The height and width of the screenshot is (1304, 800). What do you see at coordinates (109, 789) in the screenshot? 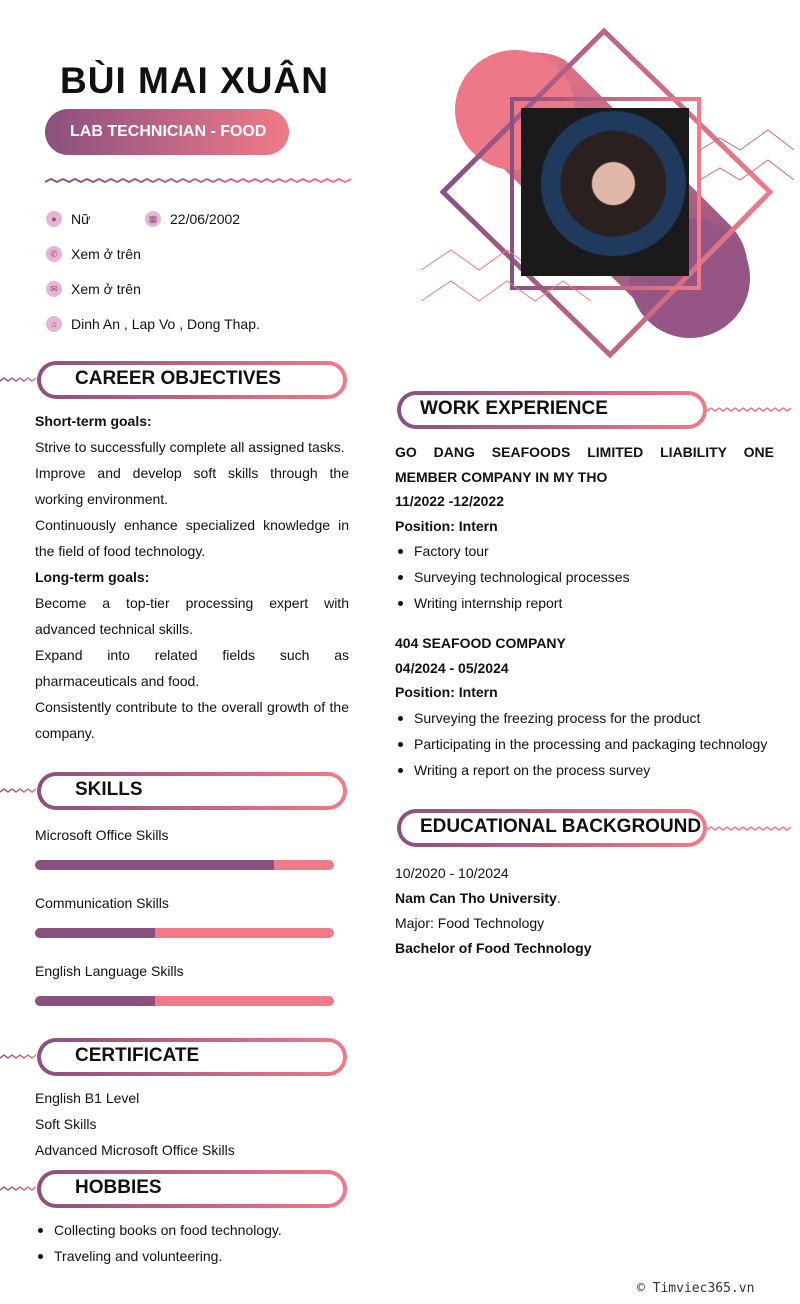
I see `section-title: SKILLS` at bounding box center [109, 789].